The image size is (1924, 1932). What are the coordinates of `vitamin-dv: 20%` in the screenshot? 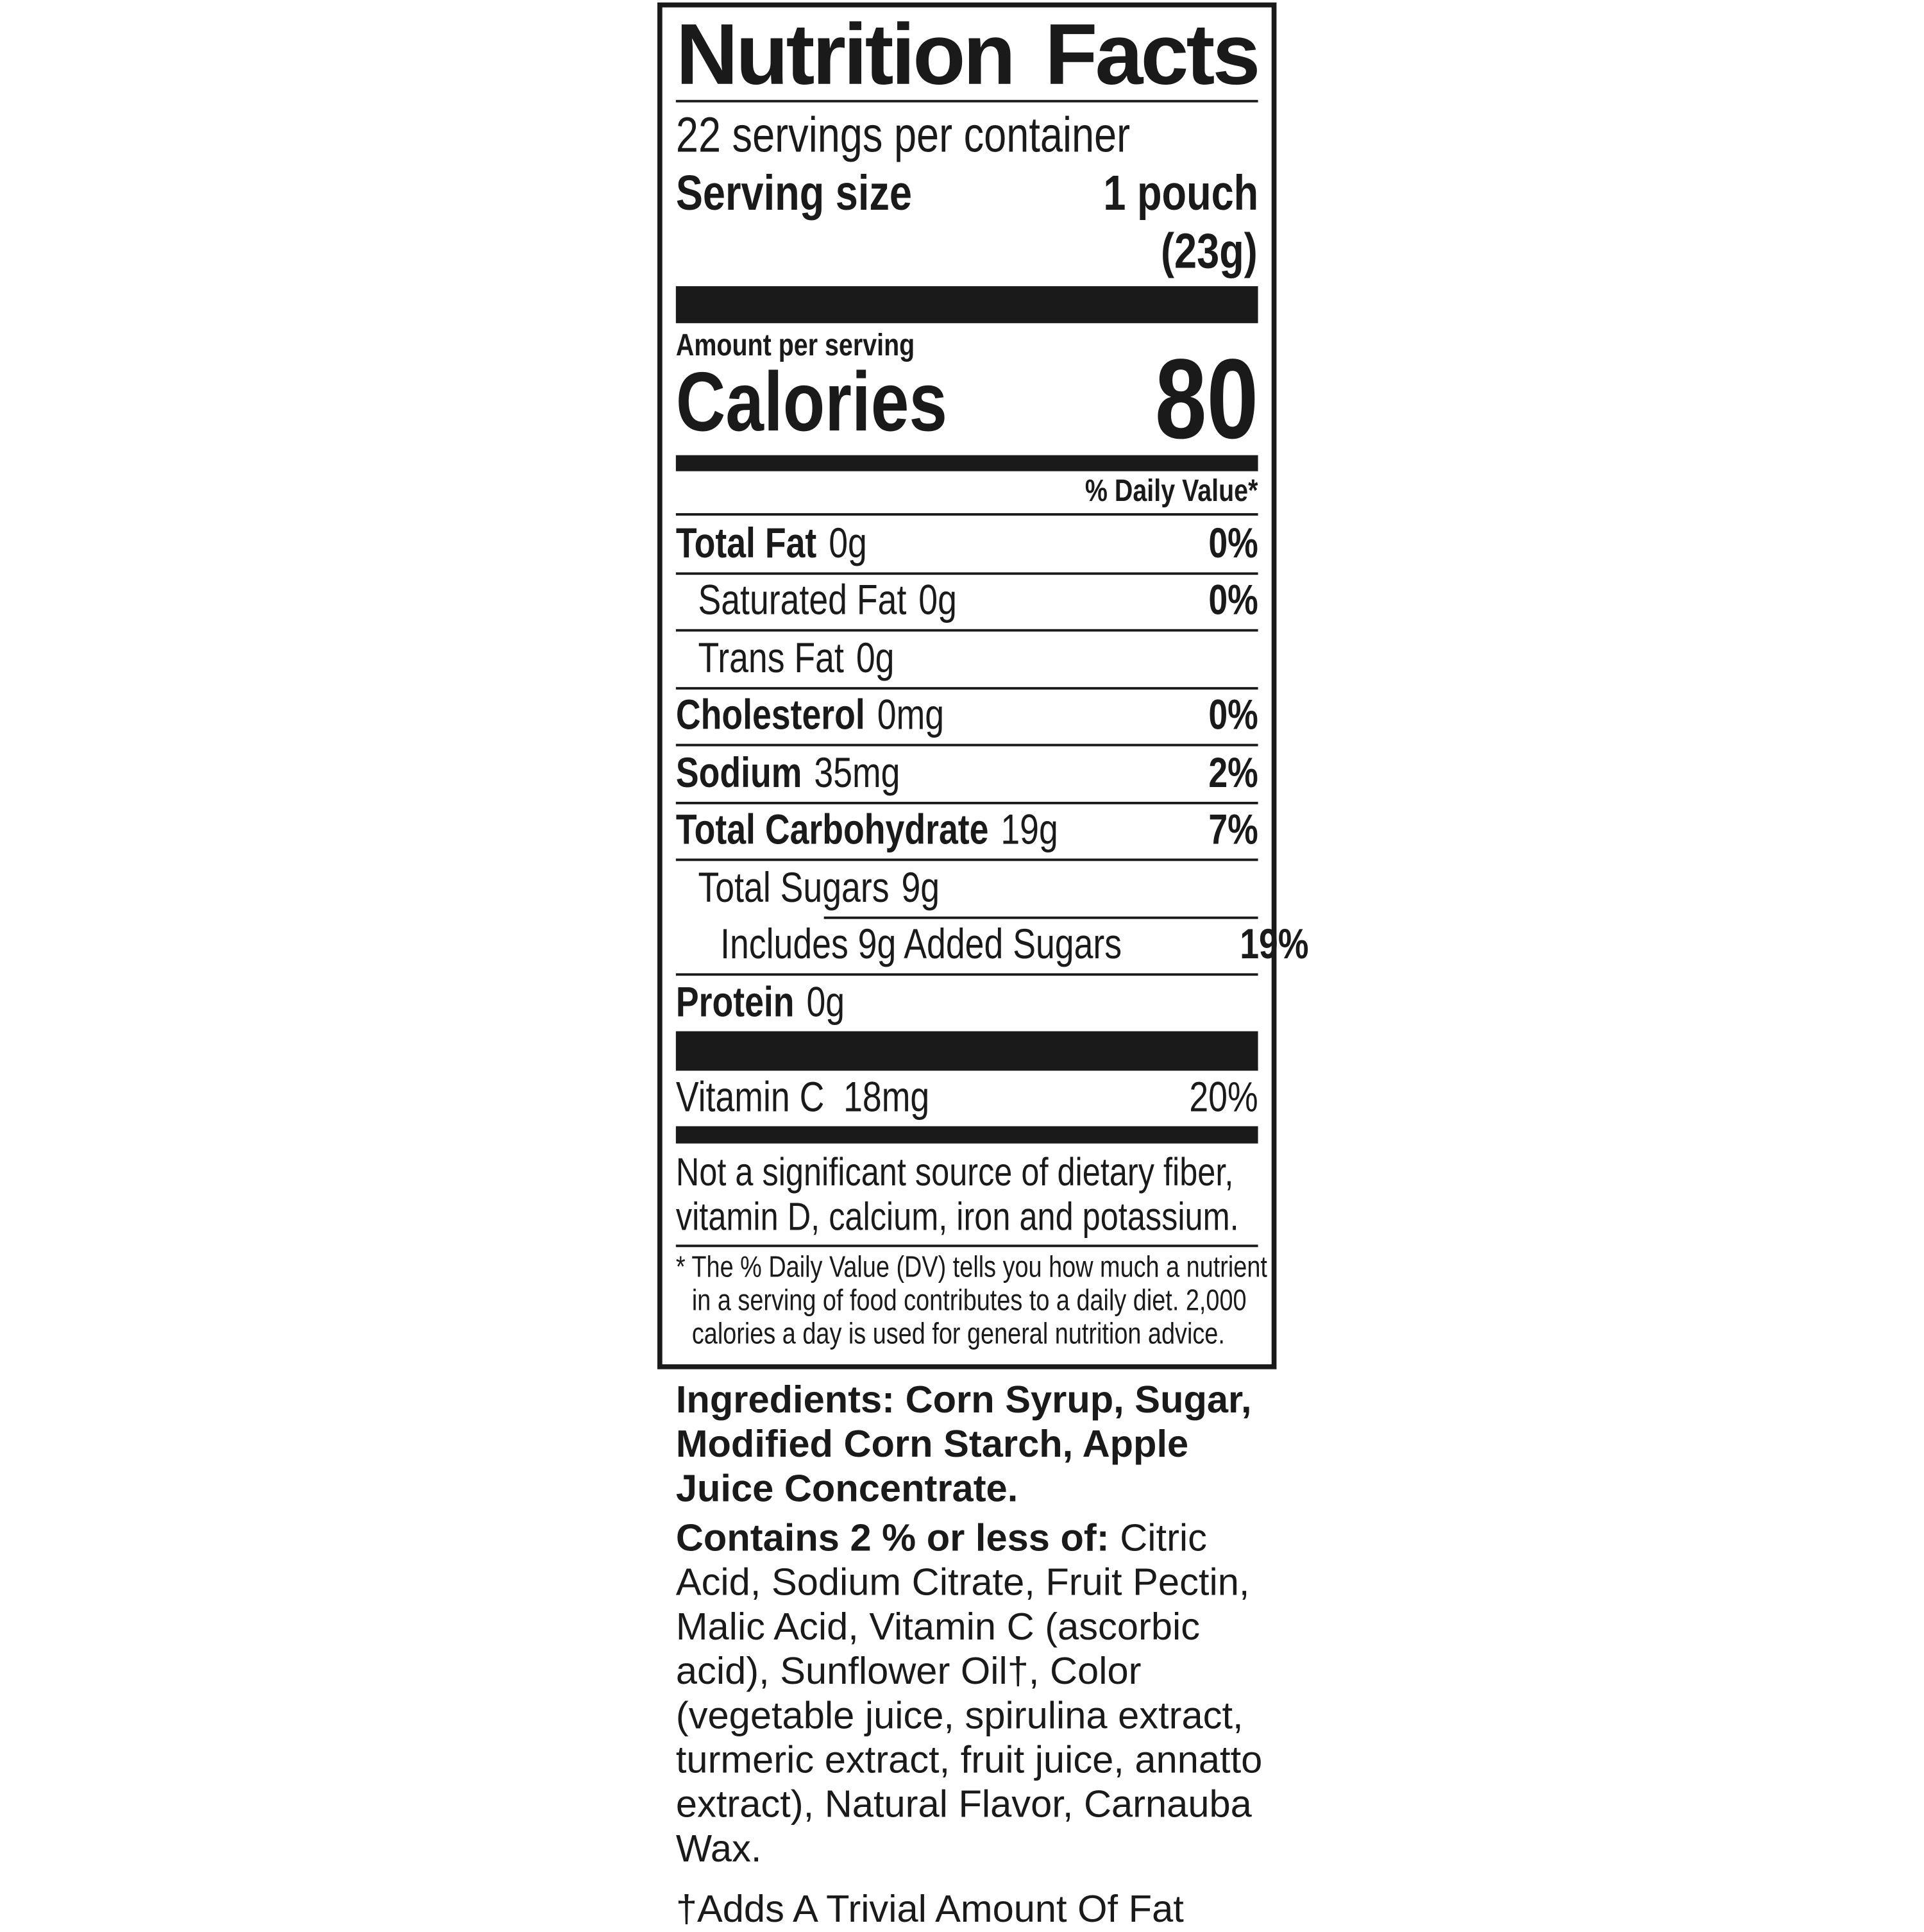 It's located at (1223, 1097).